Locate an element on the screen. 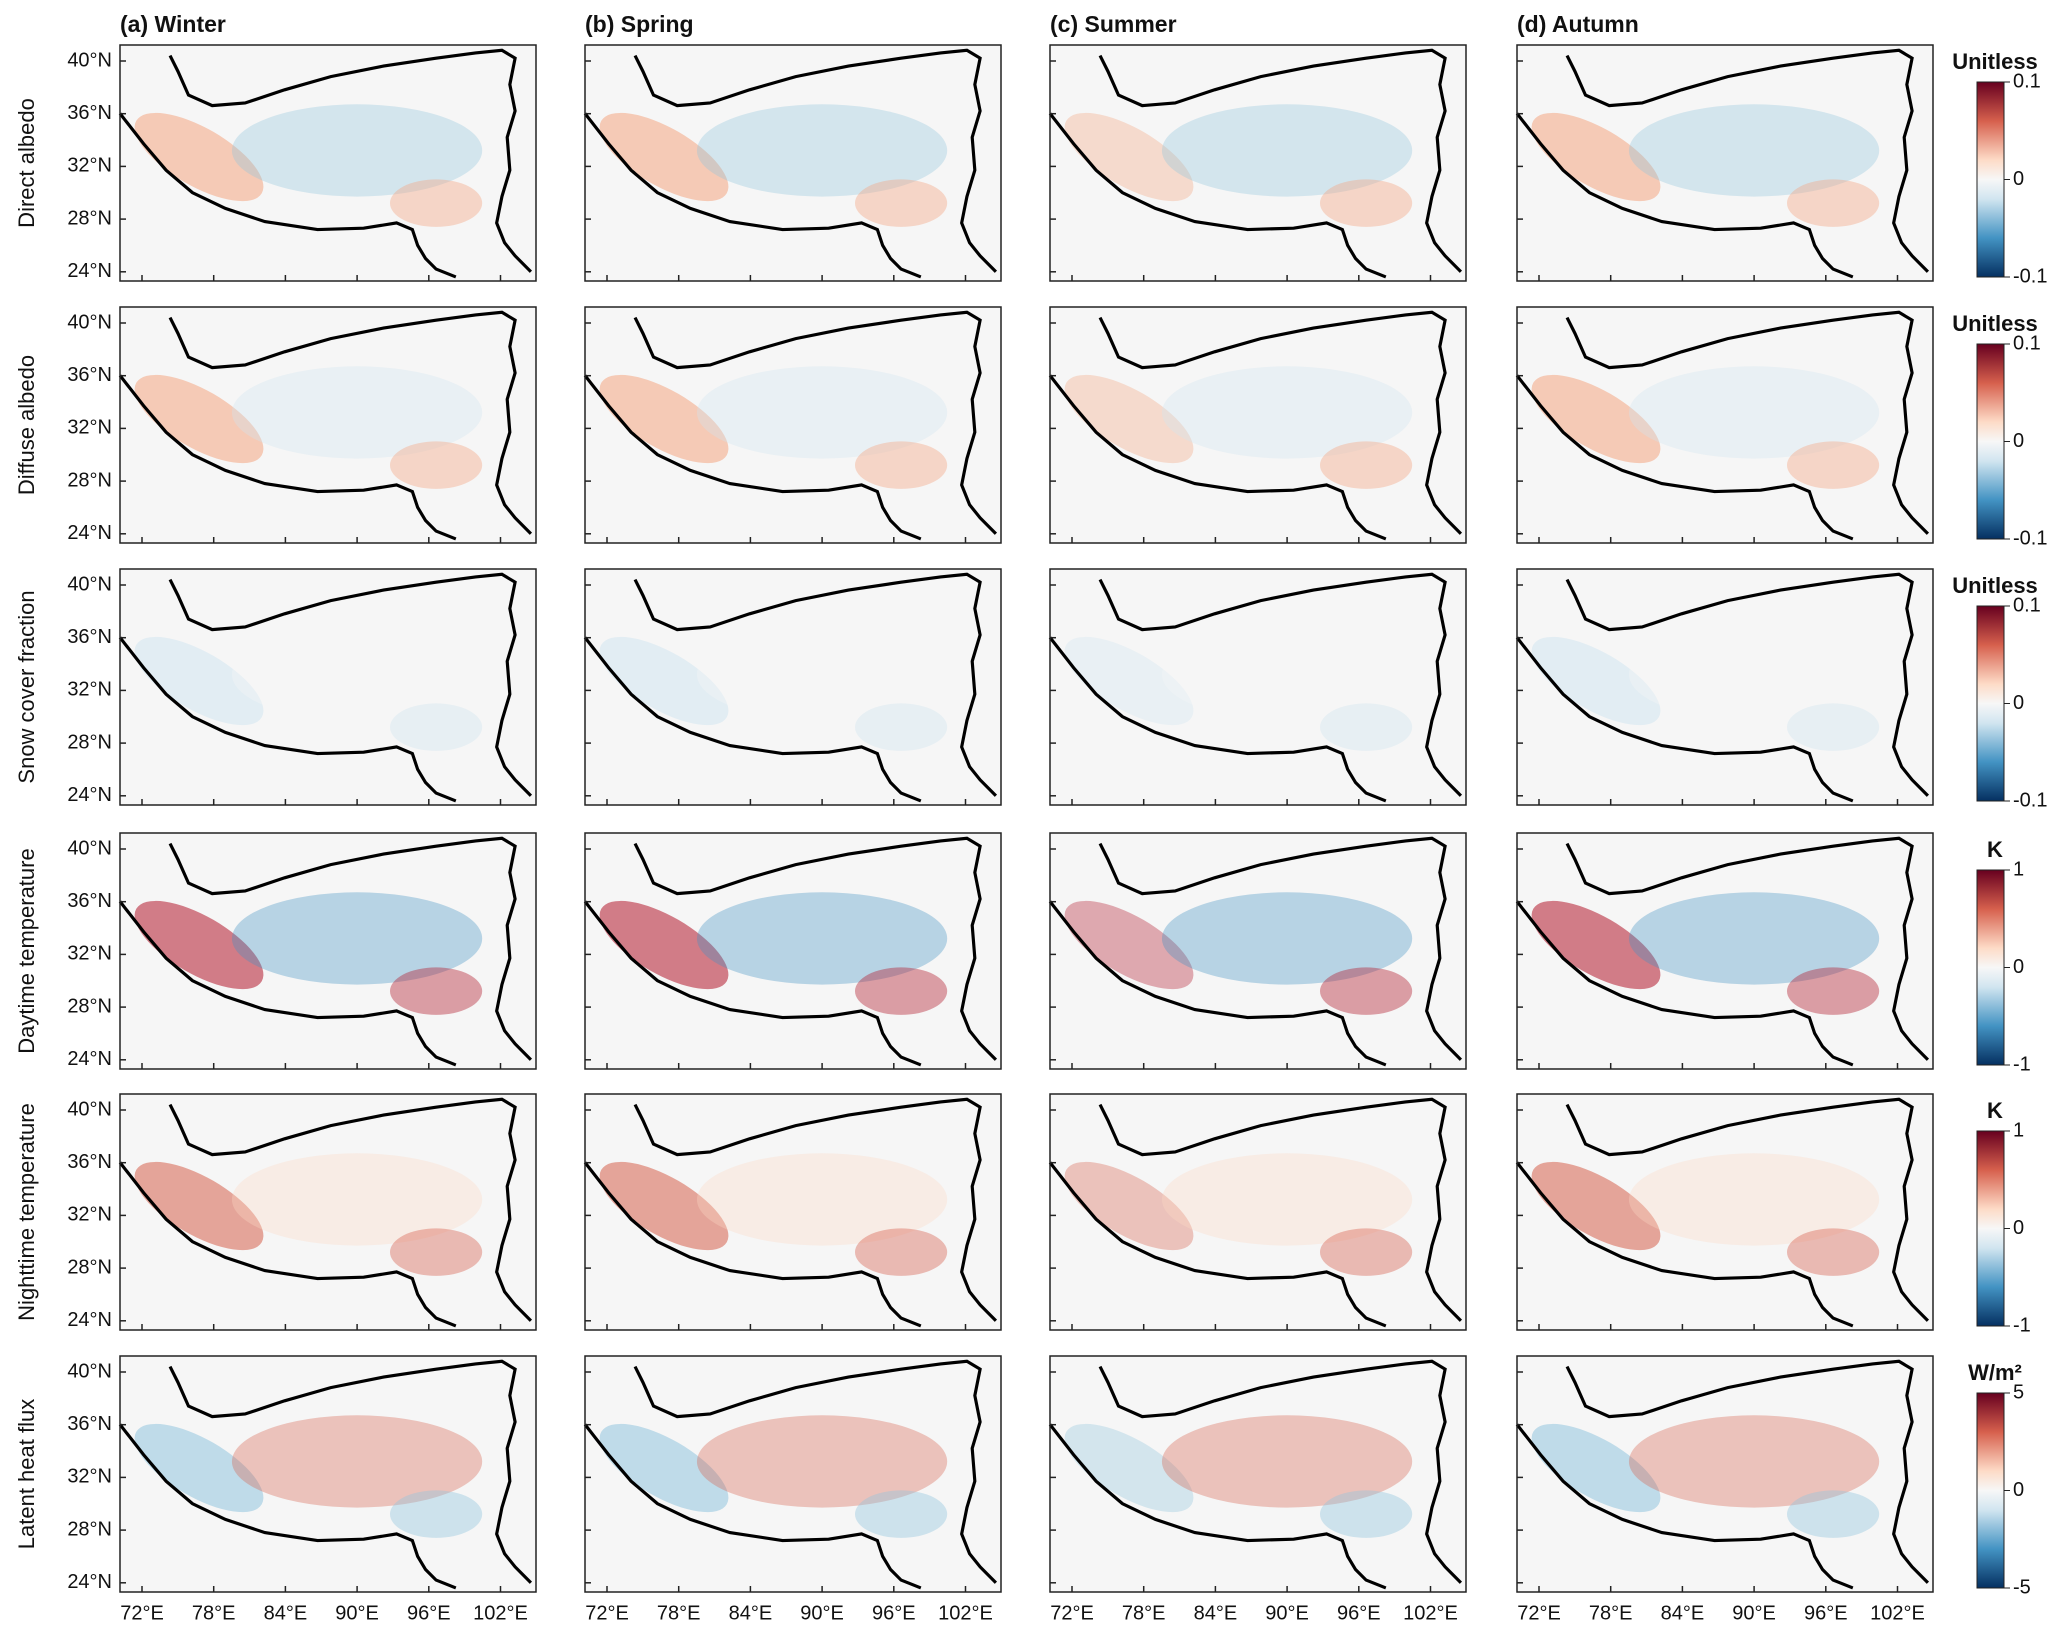 Image resolution: width=2067 pixels, height=1649 pixels. lat-tick-label: 36°N is located at coordinates (89, 1424).